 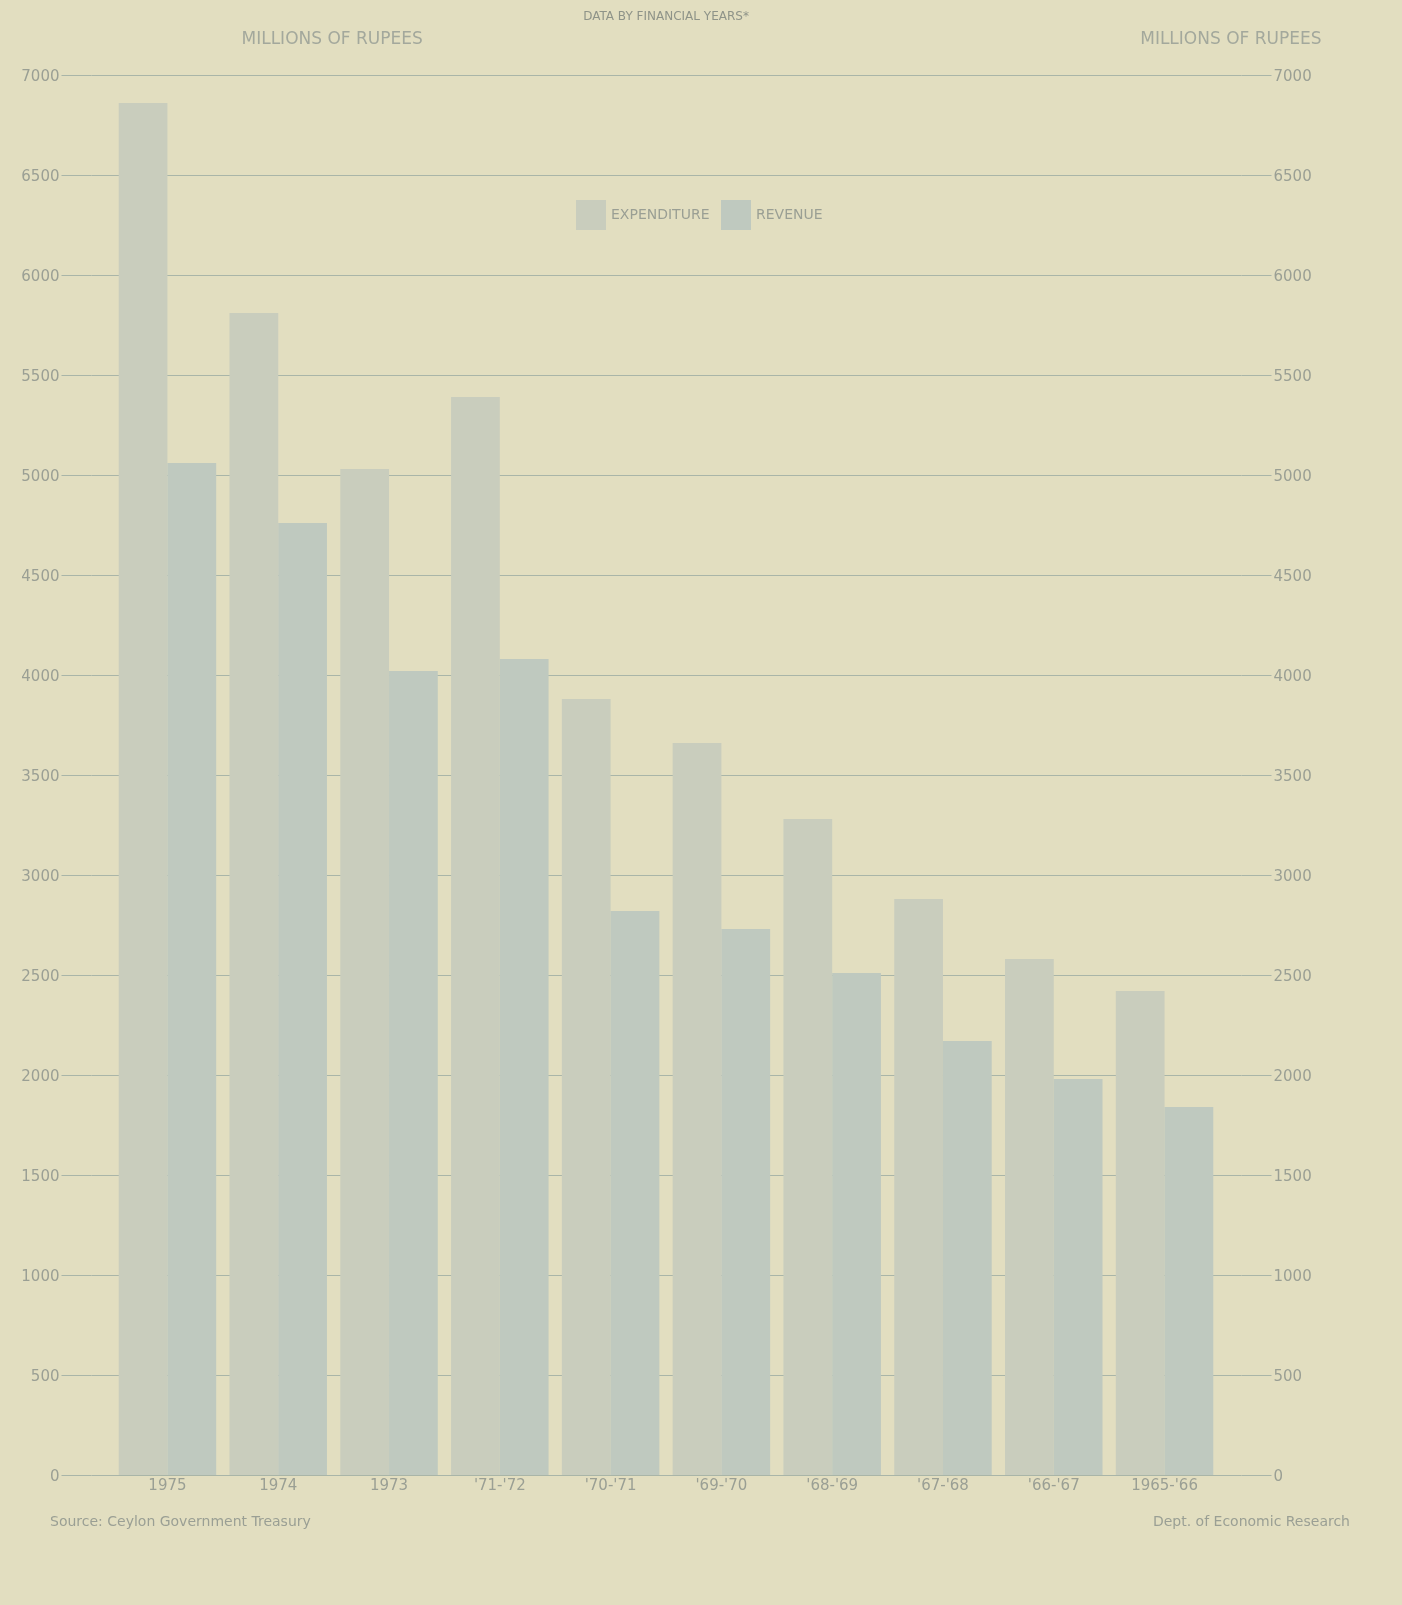 What do you see at coordinates (332, 37) in the screenshot?
I see `y-axis-title: MILLIONS OF RUPEES` at bounding box center [332, 37].